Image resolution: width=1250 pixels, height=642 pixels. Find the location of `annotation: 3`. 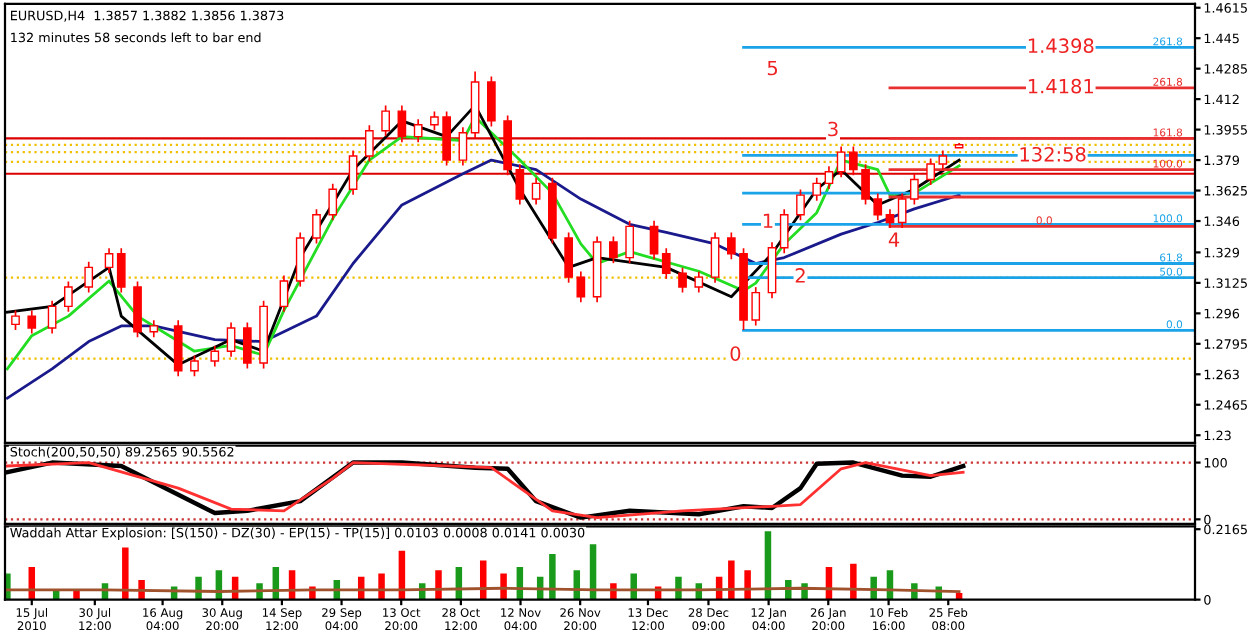

annotation: 3 is located at coordinates (833, 129).